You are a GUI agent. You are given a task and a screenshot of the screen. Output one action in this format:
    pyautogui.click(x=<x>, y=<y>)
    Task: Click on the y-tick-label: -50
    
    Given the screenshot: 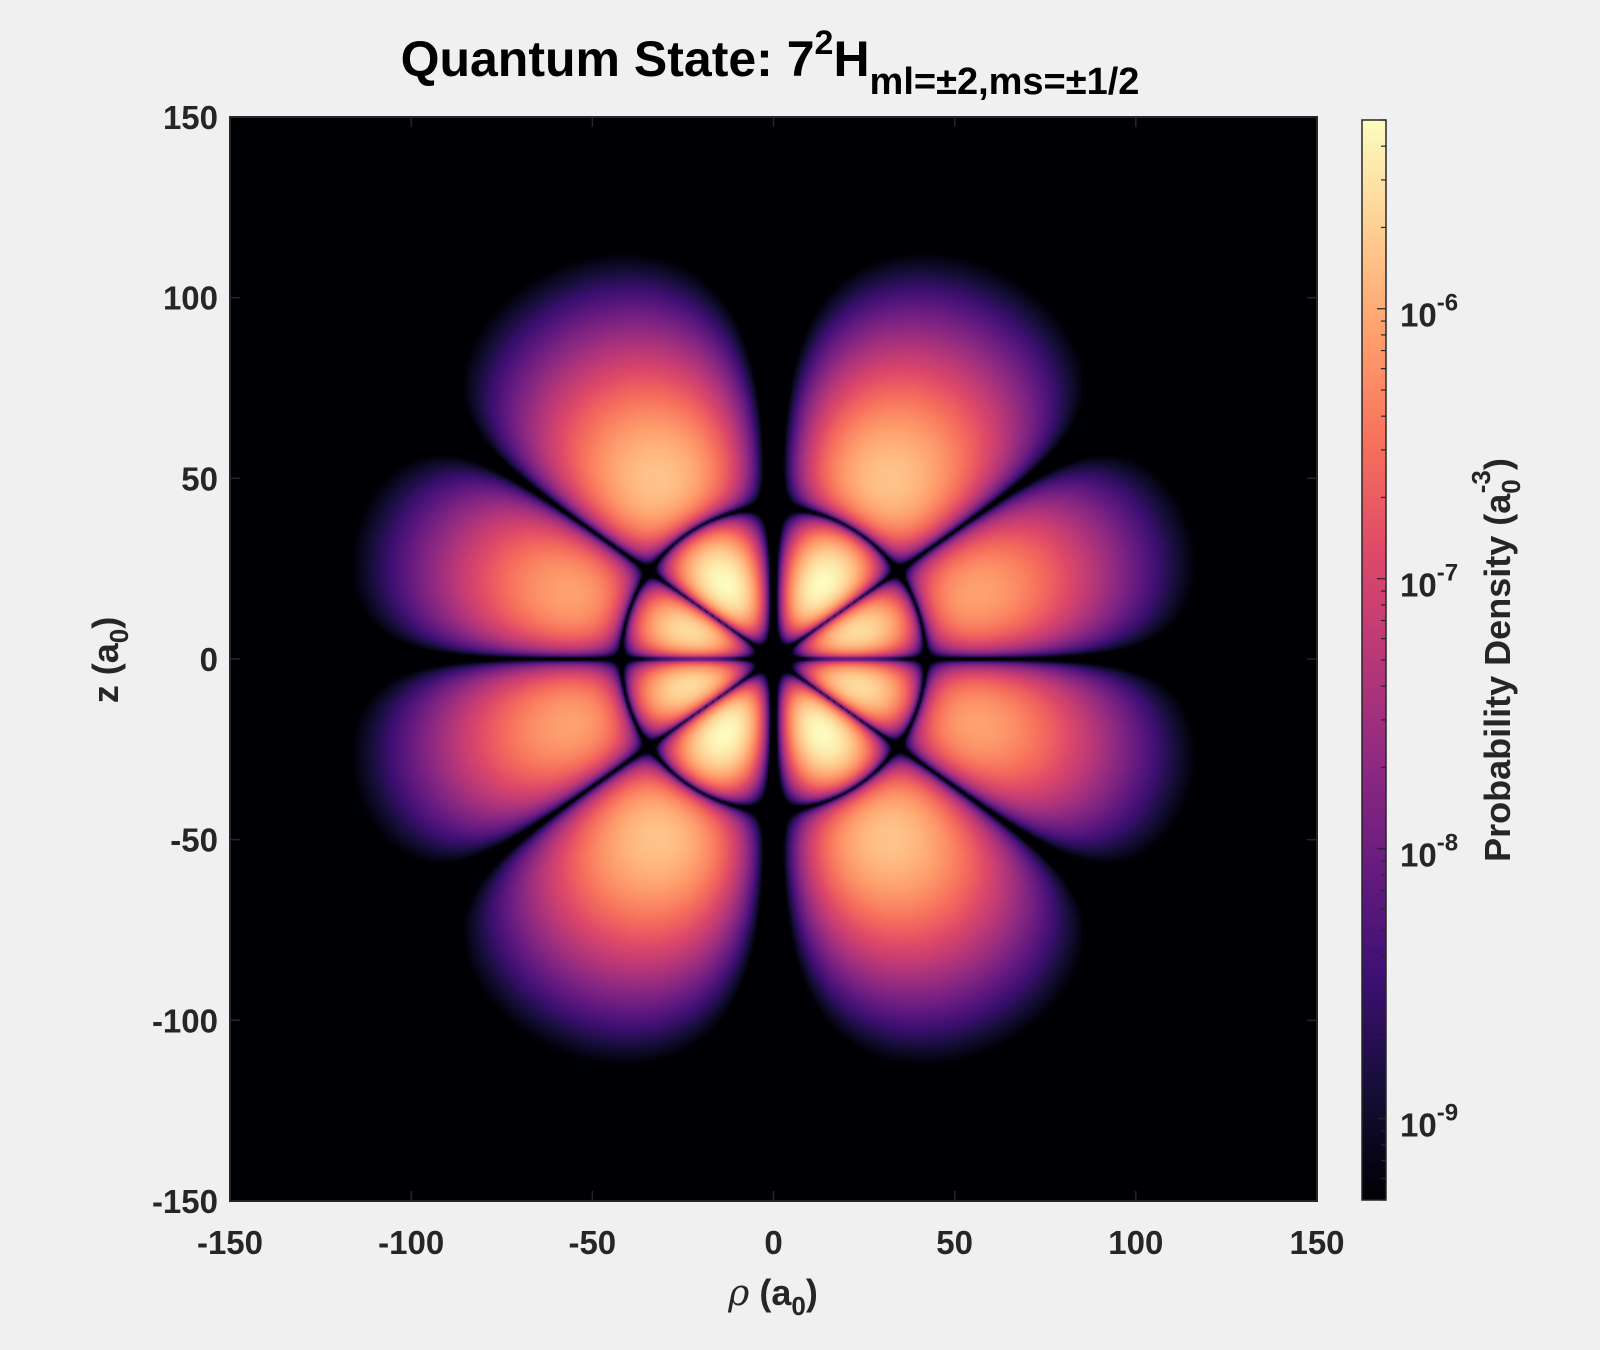 What is the action you would take?
    pyautogui.click(x=194, y=840)
    